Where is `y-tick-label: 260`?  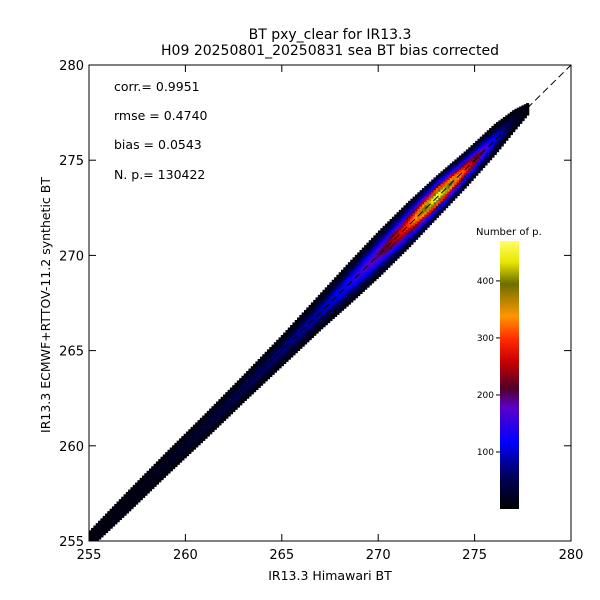
y-tick-label: 260 is located at coordinates (71, 447).